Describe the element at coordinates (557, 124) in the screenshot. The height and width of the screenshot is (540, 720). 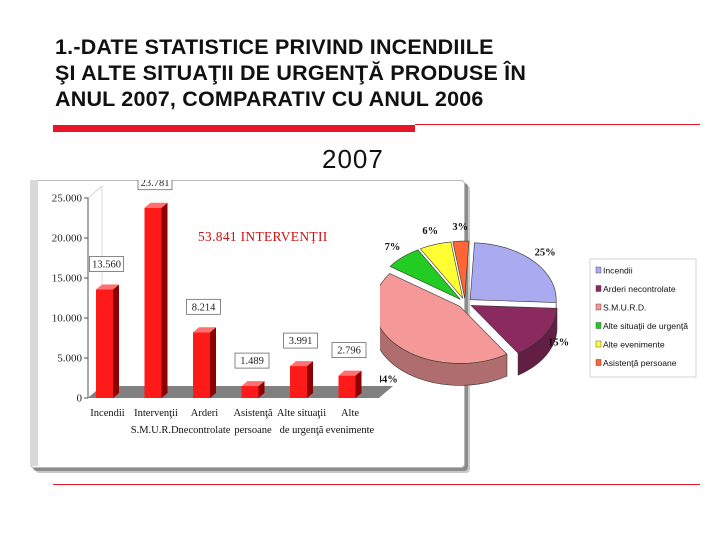
I see `title-divider` at that location.